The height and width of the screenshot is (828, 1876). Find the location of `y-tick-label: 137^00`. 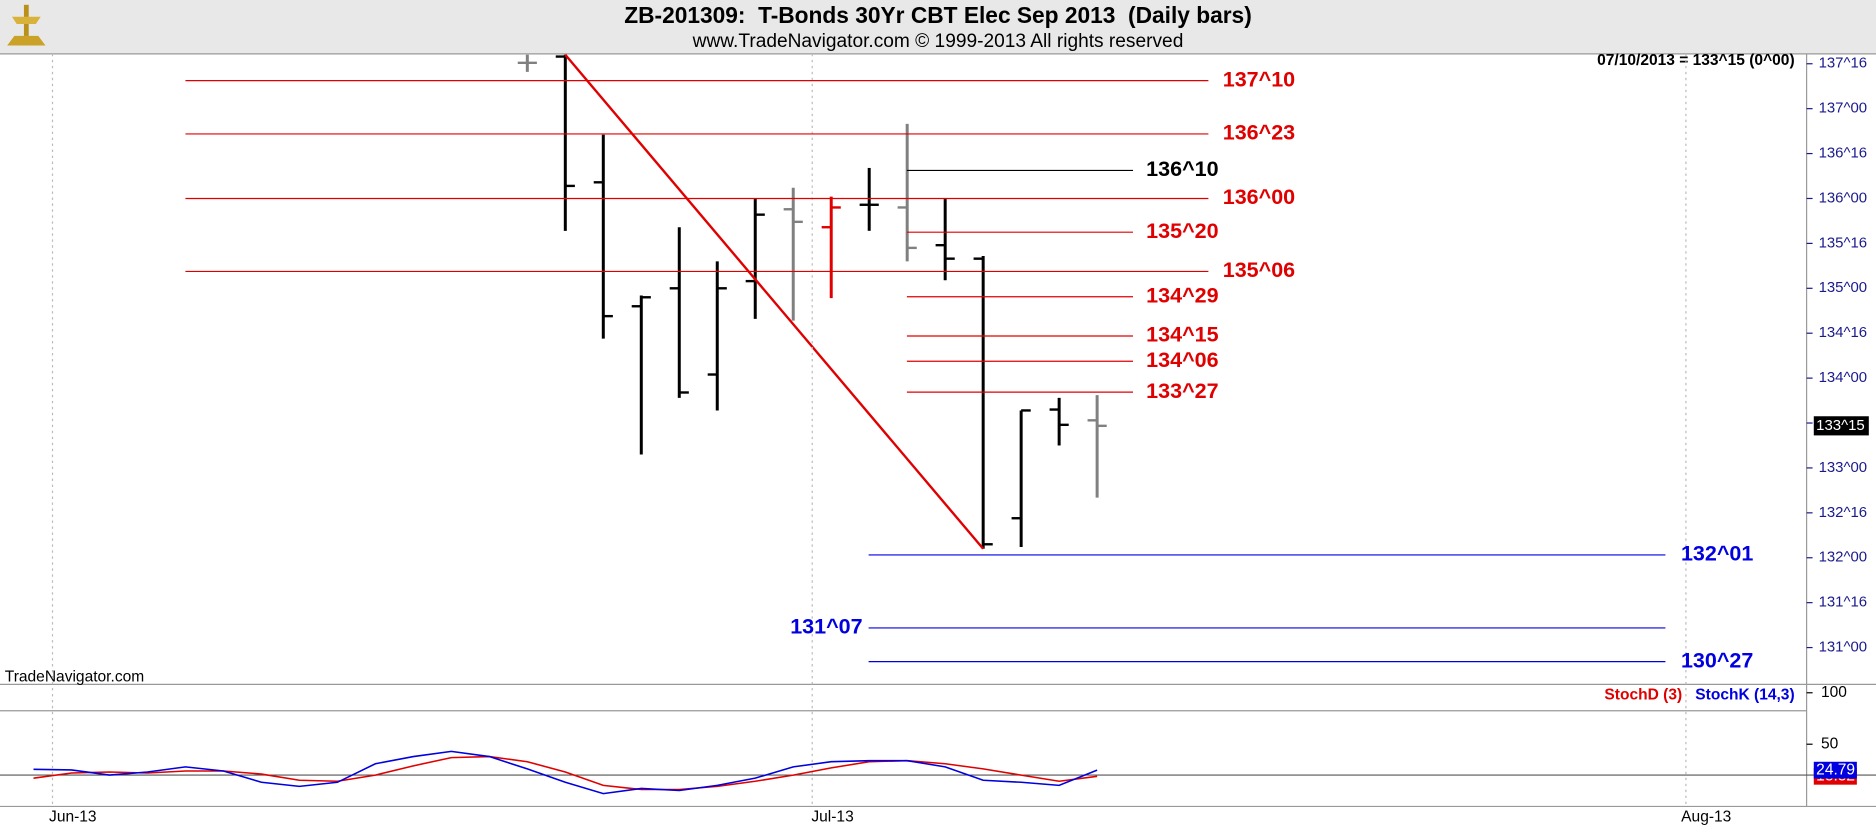

y-tick-label: 137^00 is located at coordinates (1843, 108).